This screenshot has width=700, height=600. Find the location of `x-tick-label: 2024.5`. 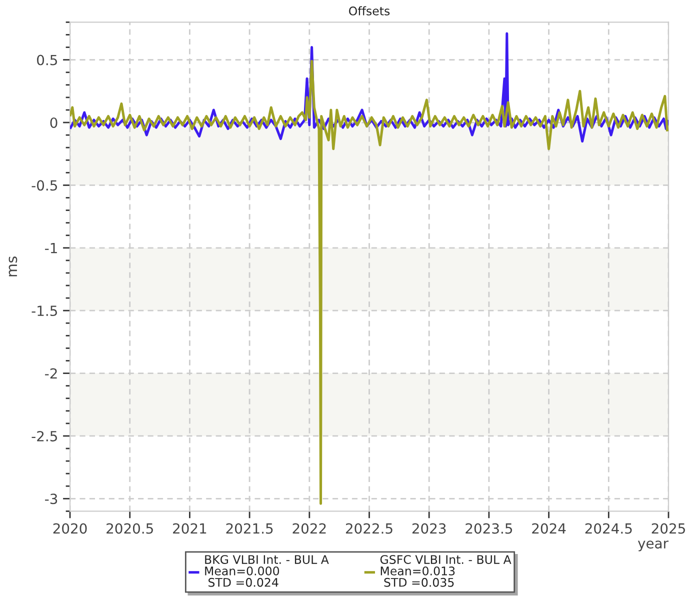

x-tick-label: 2024.5 is located at coordinates (608, 528).